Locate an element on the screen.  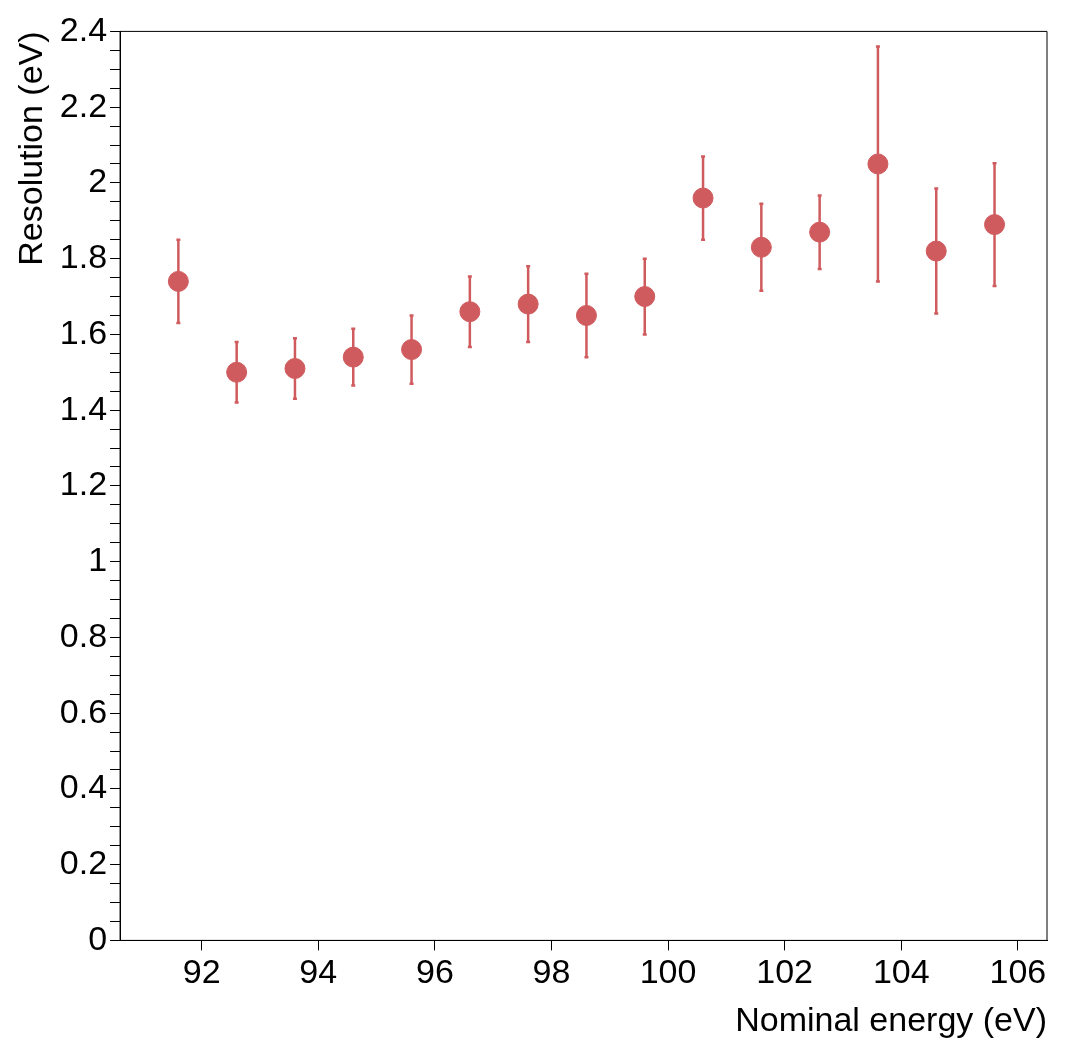
x-tick-label: 102 is located at coordinates (785, 971).